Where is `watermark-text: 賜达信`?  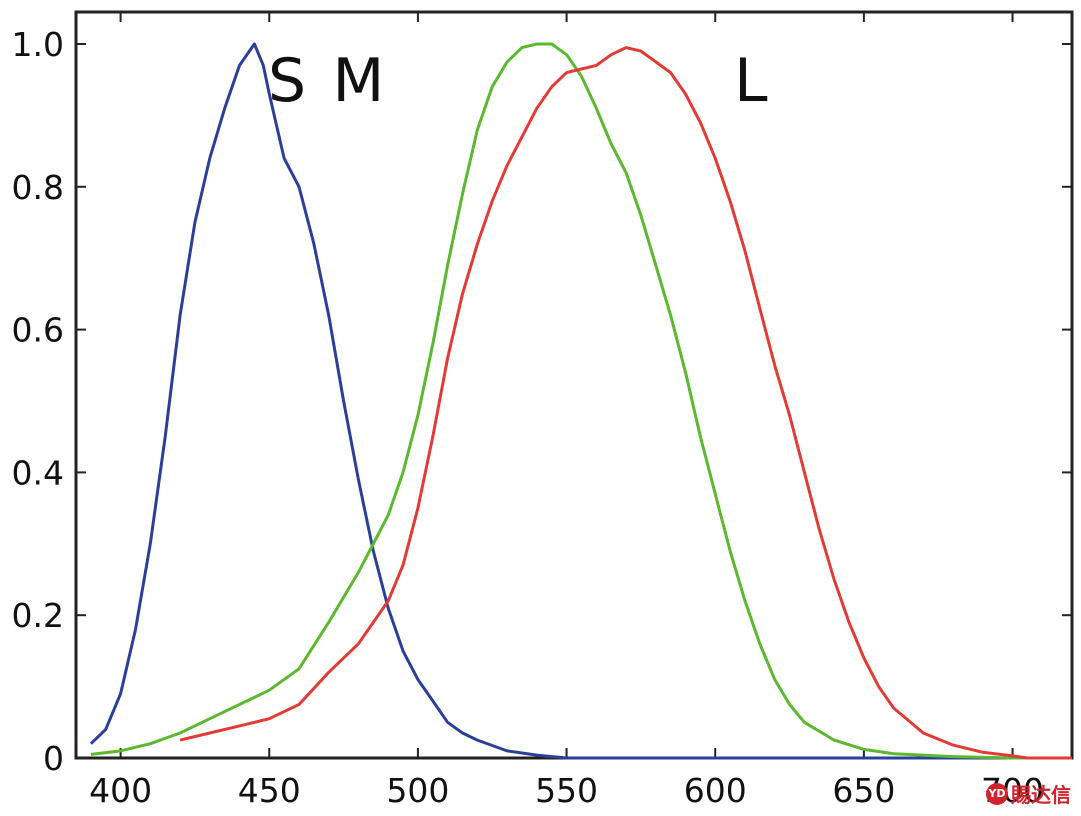 watermark-text: 賜达信 is located at coordinates (1041, 795).